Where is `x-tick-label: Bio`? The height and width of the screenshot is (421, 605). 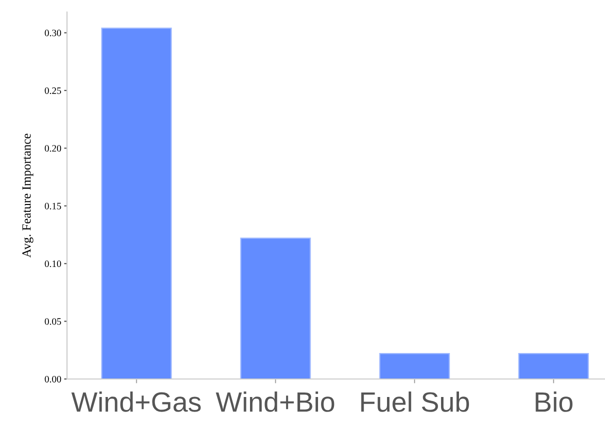
x-tick-label: Bio is located at coordinates (554, 402).